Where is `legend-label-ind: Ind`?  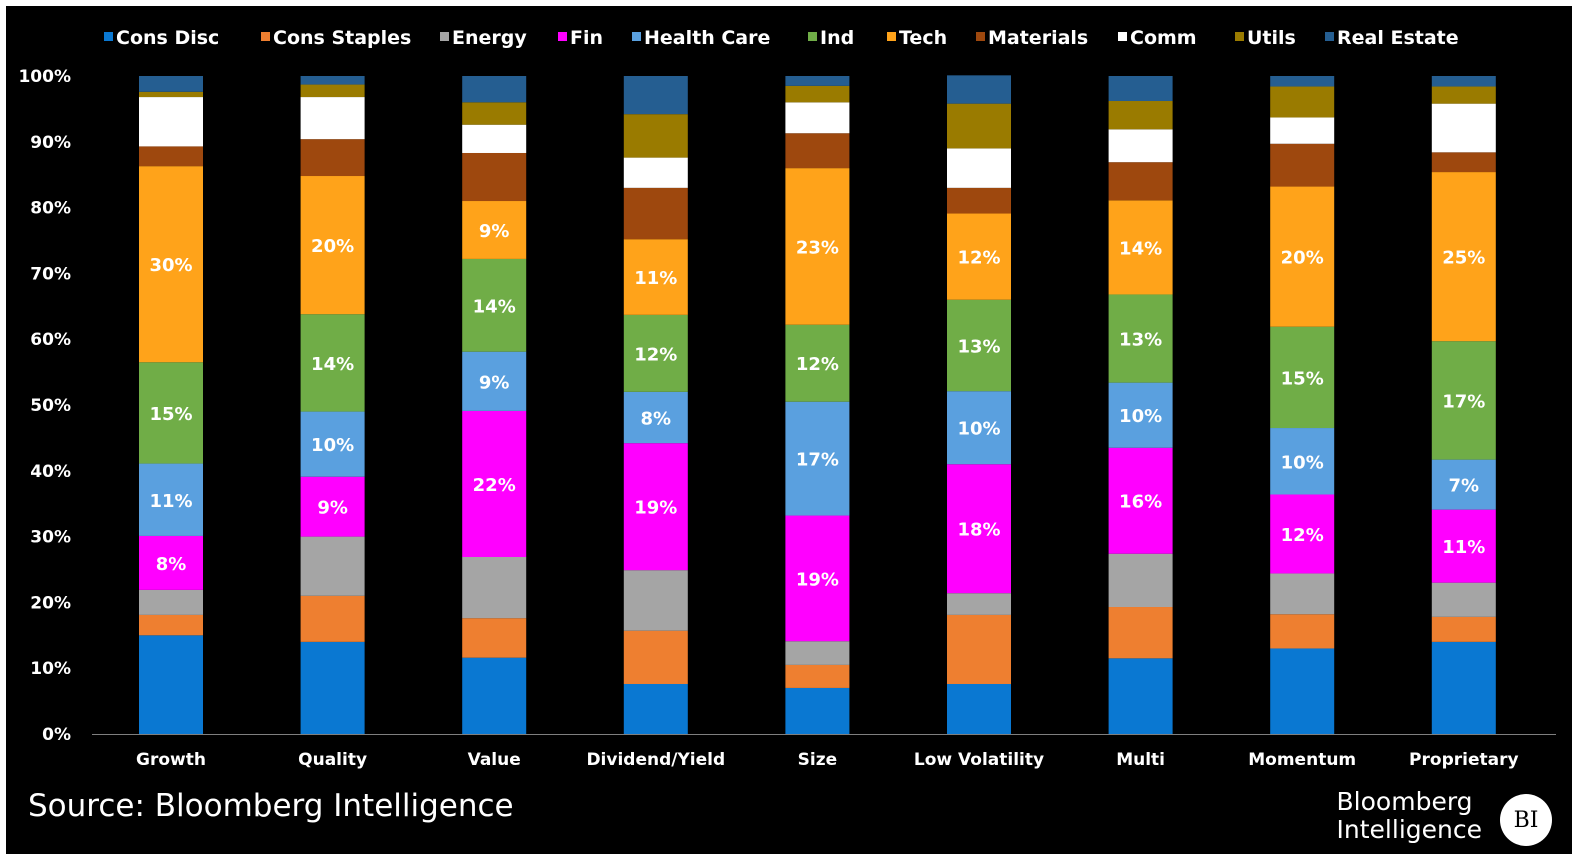
legend-label-ind: Ind is located at coordinates (837, 38).